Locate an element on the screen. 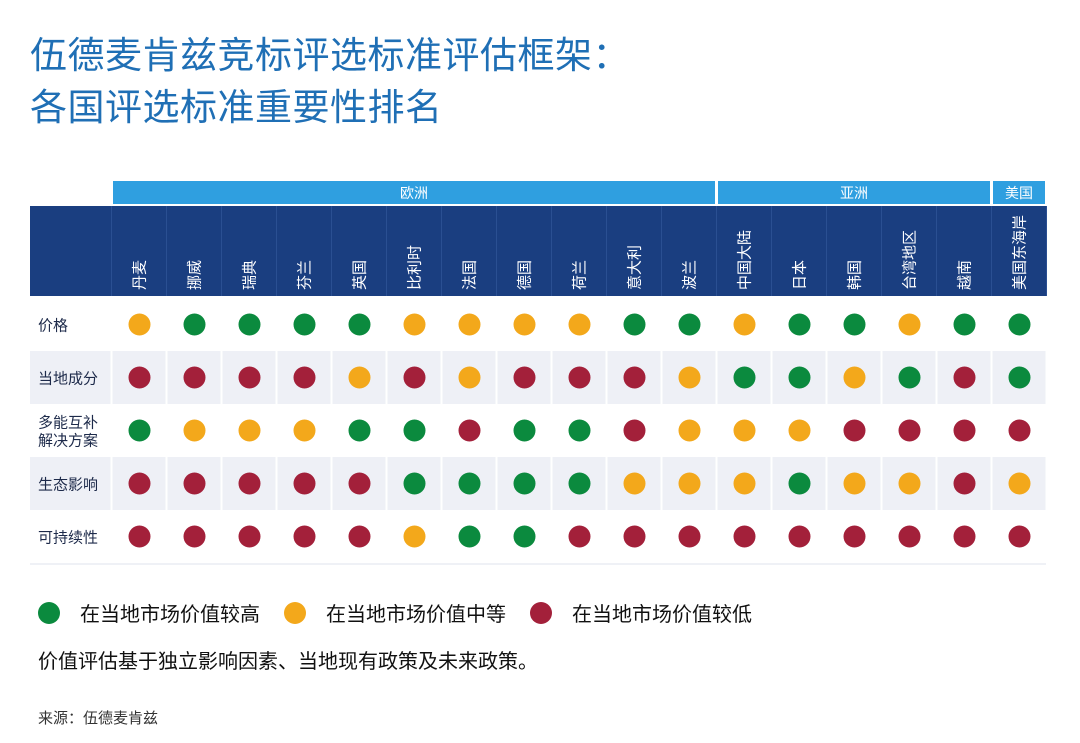 This screenshot has height=743, width=1080. country-label-1: 挪威 is located at coordinates (195, 275).